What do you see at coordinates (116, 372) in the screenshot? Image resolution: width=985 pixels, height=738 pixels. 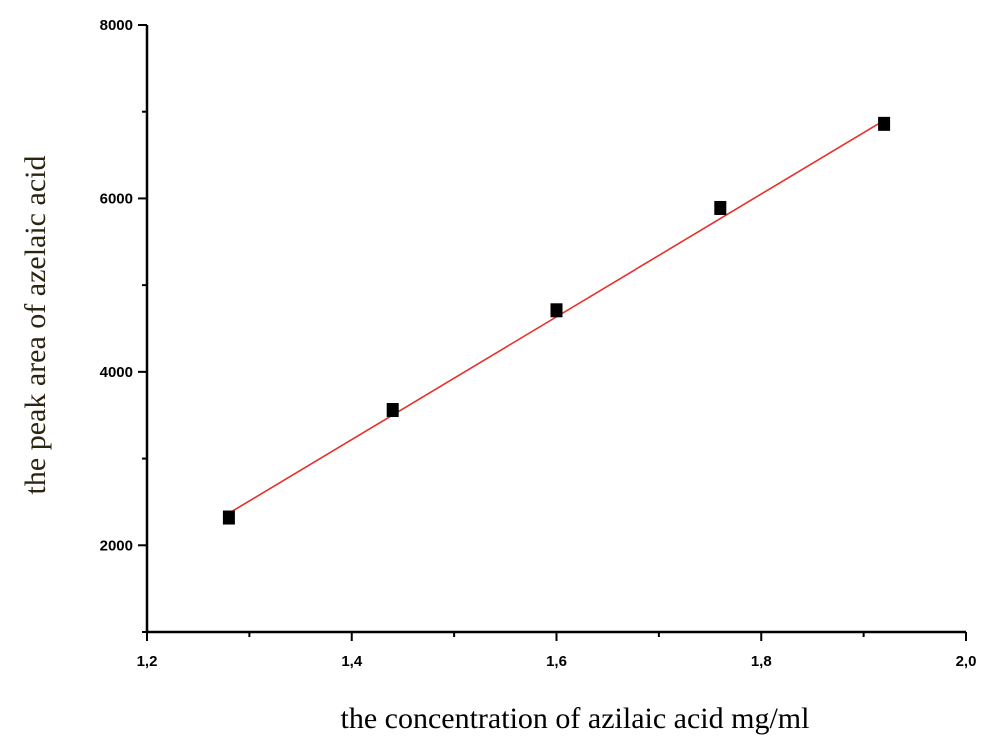 I see `y-tick-label: 4000` at bounding box center [116, 372].